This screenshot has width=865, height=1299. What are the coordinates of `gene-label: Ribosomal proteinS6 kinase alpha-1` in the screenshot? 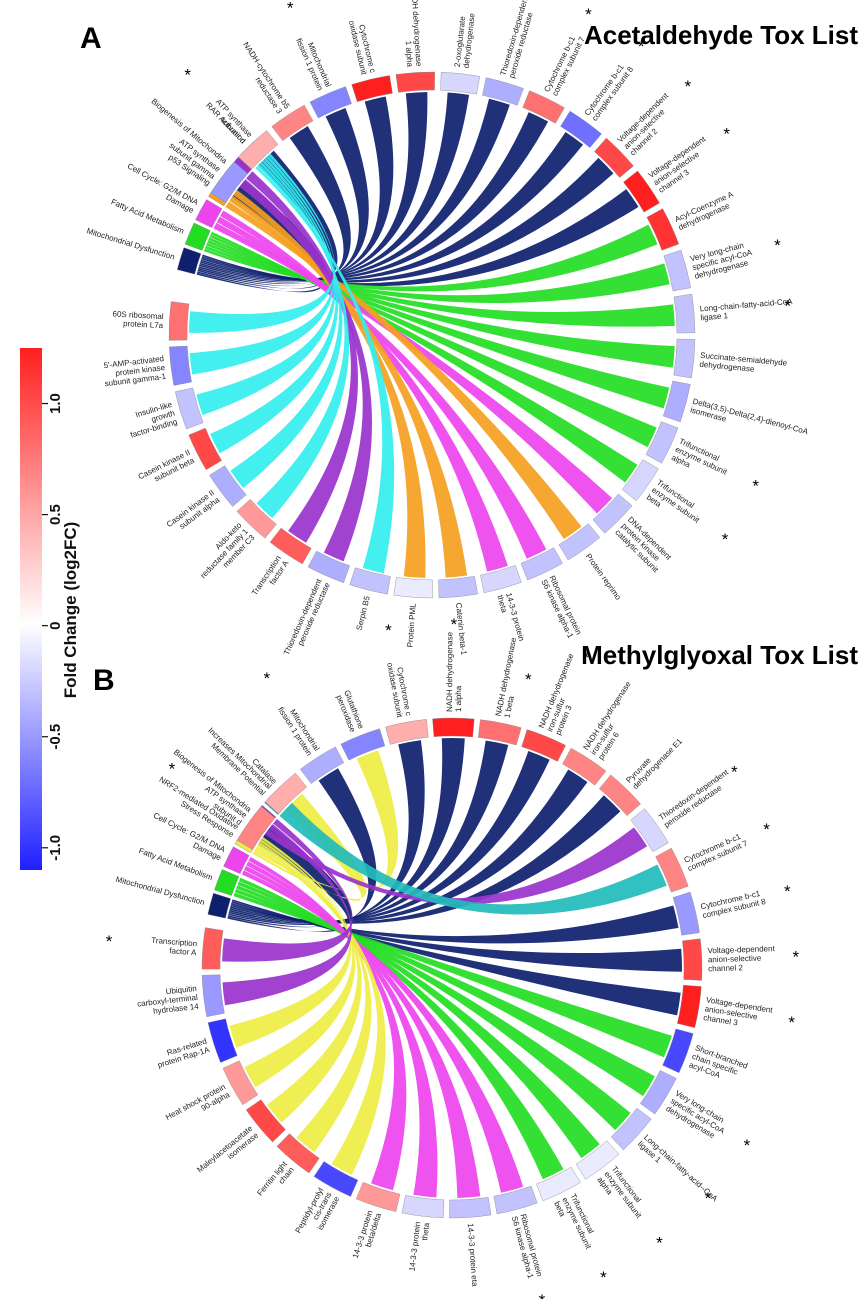 It's located at (527, 1246).